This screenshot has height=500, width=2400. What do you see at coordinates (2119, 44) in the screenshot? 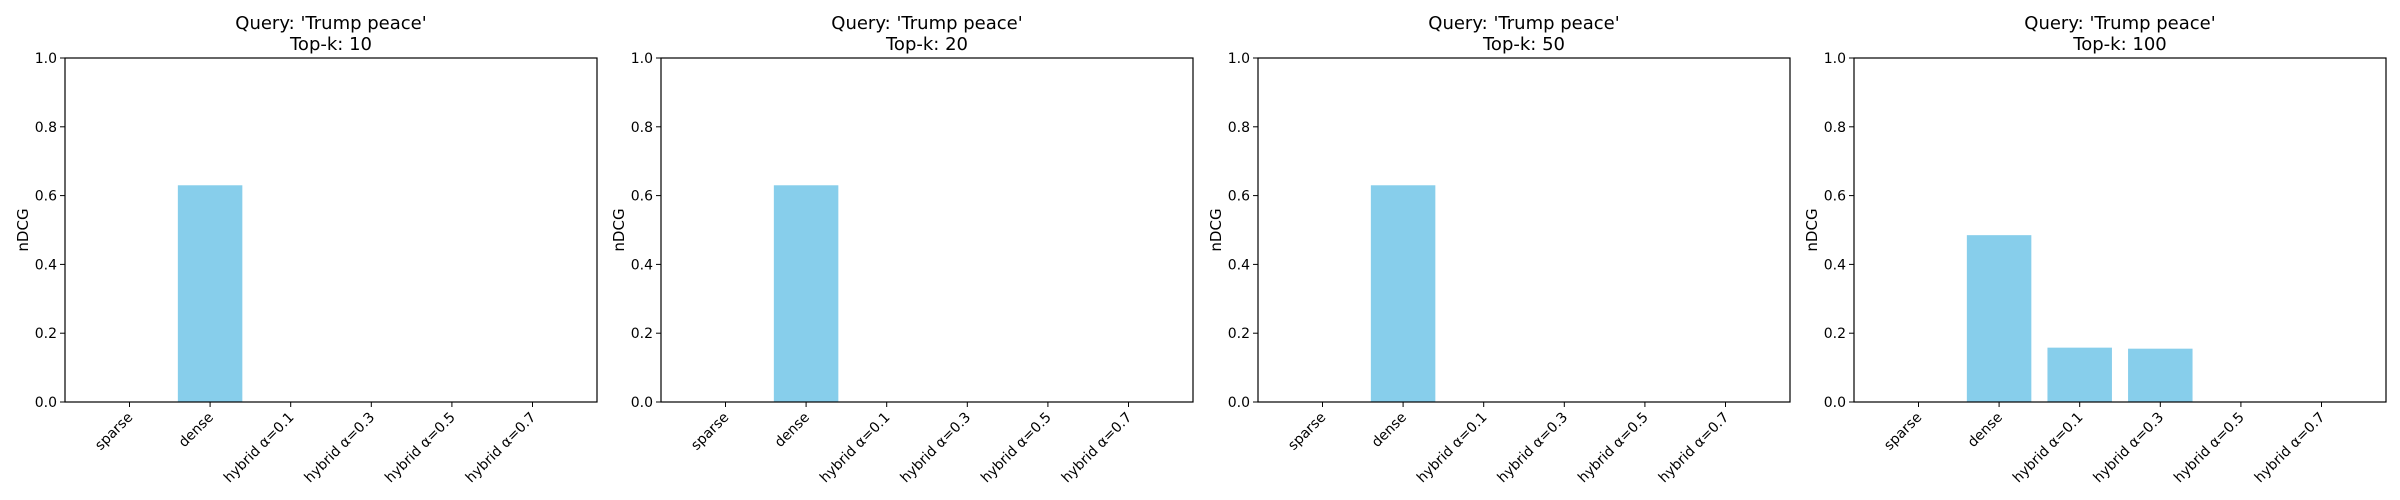
I see `chart-subtitle: Top-k: 100` at bounding box center [2119, 44].